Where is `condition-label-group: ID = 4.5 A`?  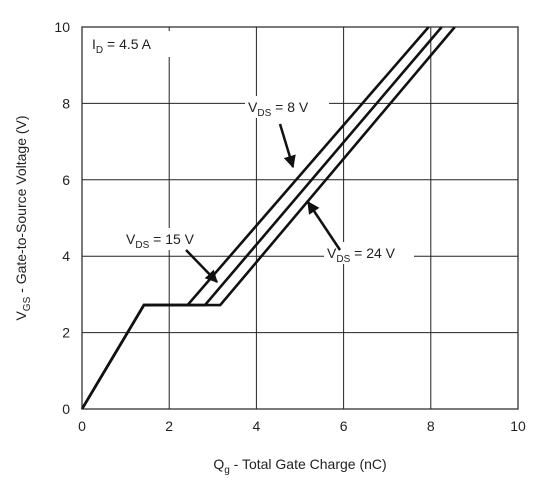 condition-label-group: ID = 4.5 A is located at coordinates (129, 44).